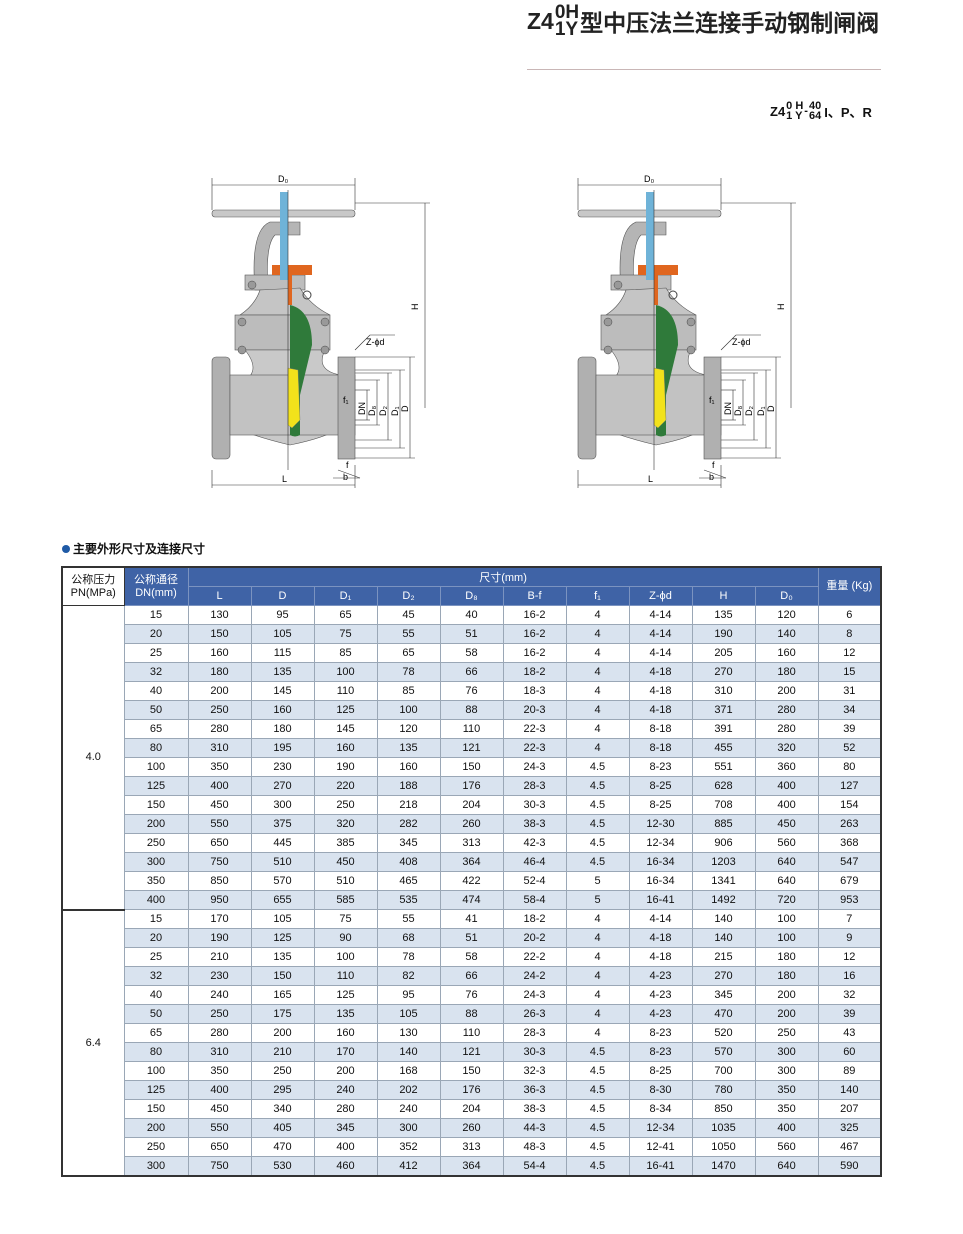 The height and width of the screenshot is (1234, 963). I want to click on pn-value: 4.0, so click(93, 758).